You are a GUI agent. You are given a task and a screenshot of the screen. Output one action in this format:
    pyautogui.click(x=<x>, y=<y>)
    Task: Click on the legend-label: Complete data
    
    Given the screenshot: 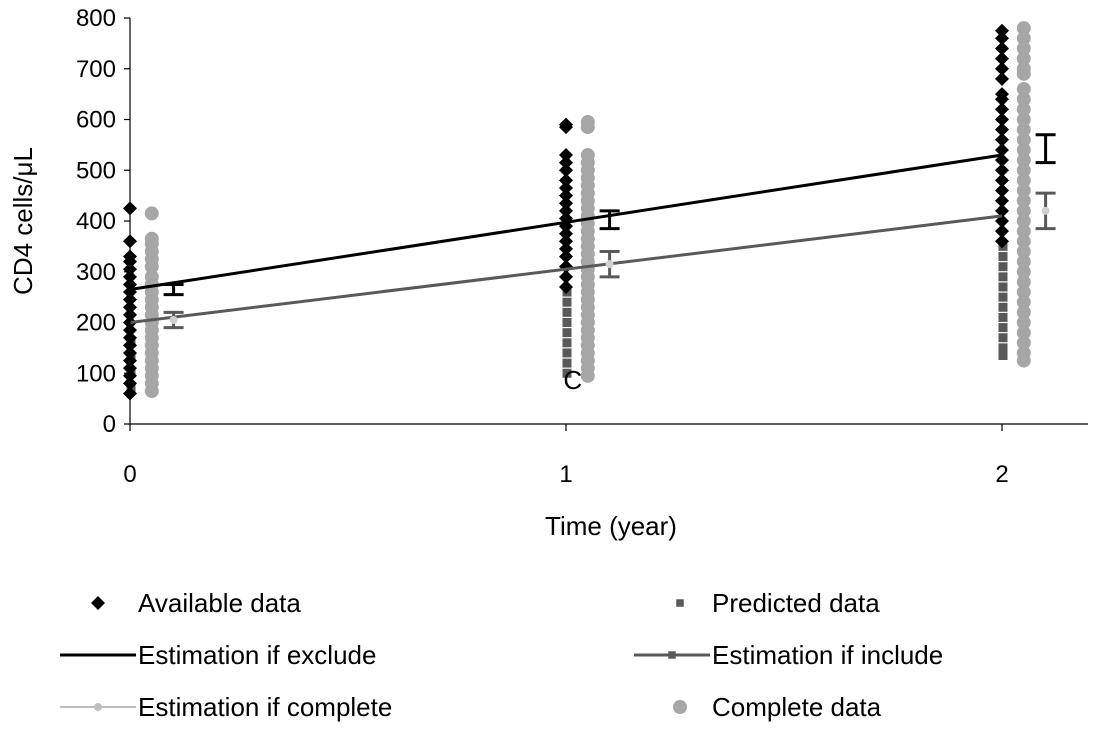 What is the action you would take?
    pyautogui.click(x=797, y=707)
    